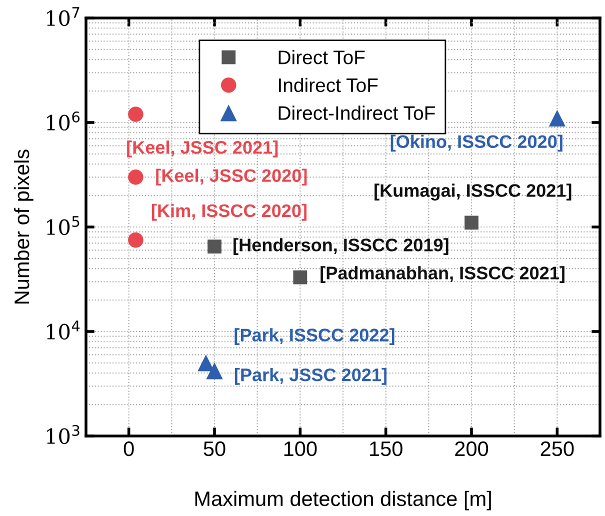 This screenshot has width=605, height=516. Describe the element at coordinates (229, 212) in the screenshot. I see `annotation: [Kim, ISSCC 2020]` at that location.